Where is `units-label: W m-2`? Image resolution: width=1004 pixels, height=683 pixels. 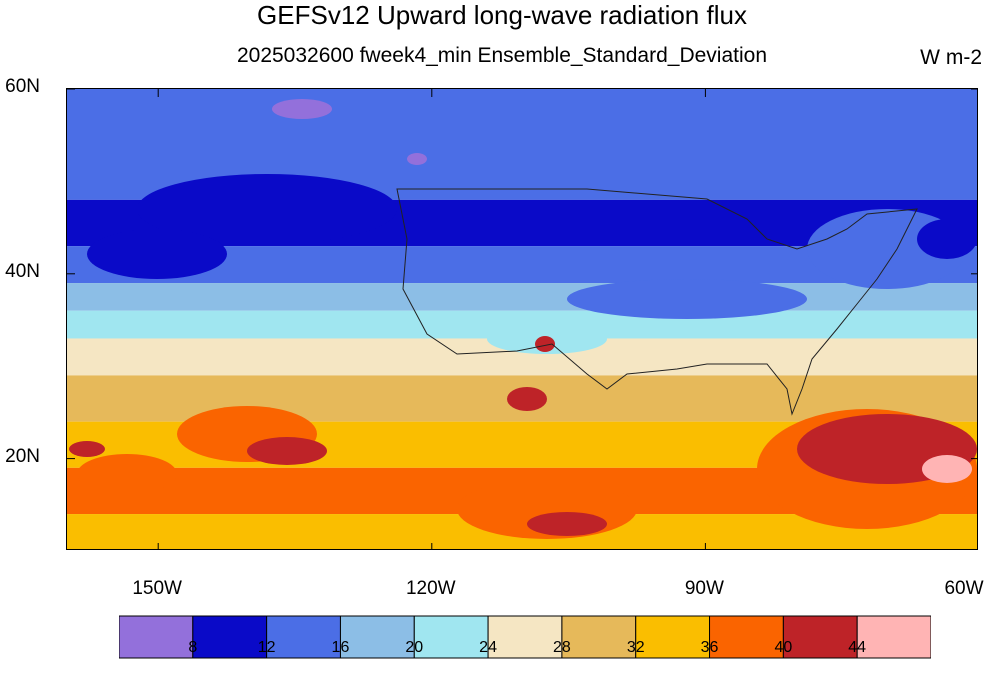 units-label: W m-2 is located at coordinates (951, 57).